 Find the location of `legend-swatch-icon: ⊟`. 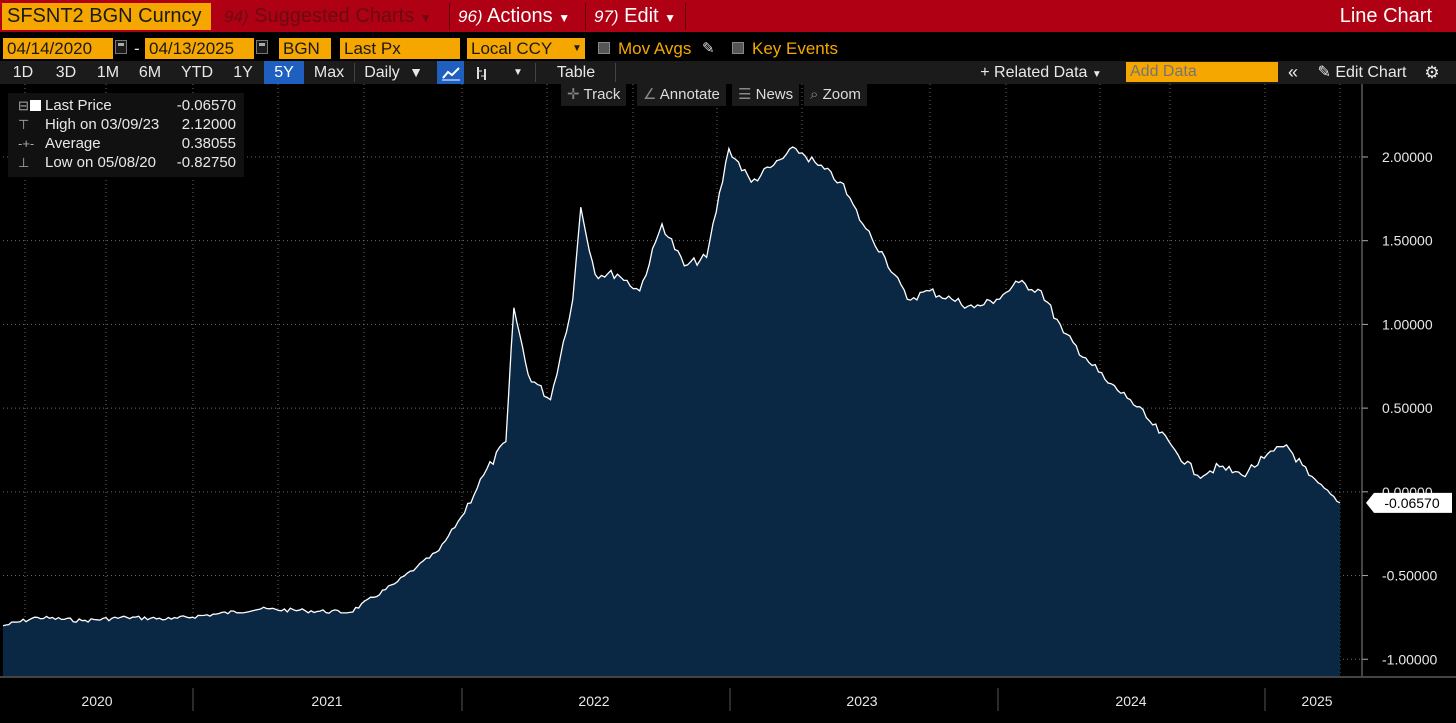

legend-swatch-icon: ⊟ is located at coordinates (23, 105).